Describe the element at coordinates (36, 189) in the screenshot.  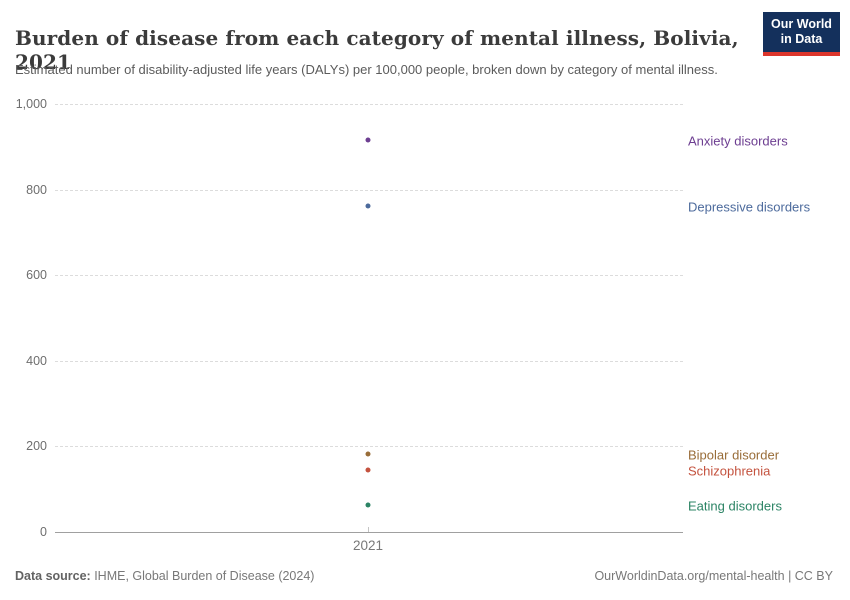
I see `y-tick-label: 800` at that location.